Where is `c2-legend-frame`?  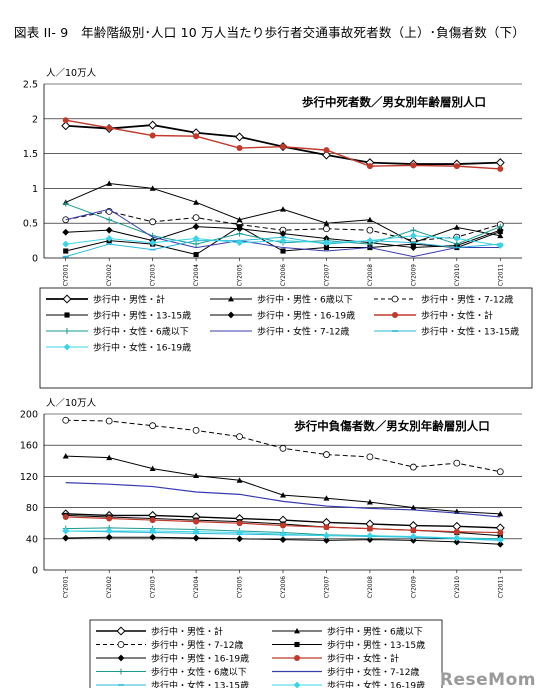
c2-legend-frame is located at coordinates (266, 653).